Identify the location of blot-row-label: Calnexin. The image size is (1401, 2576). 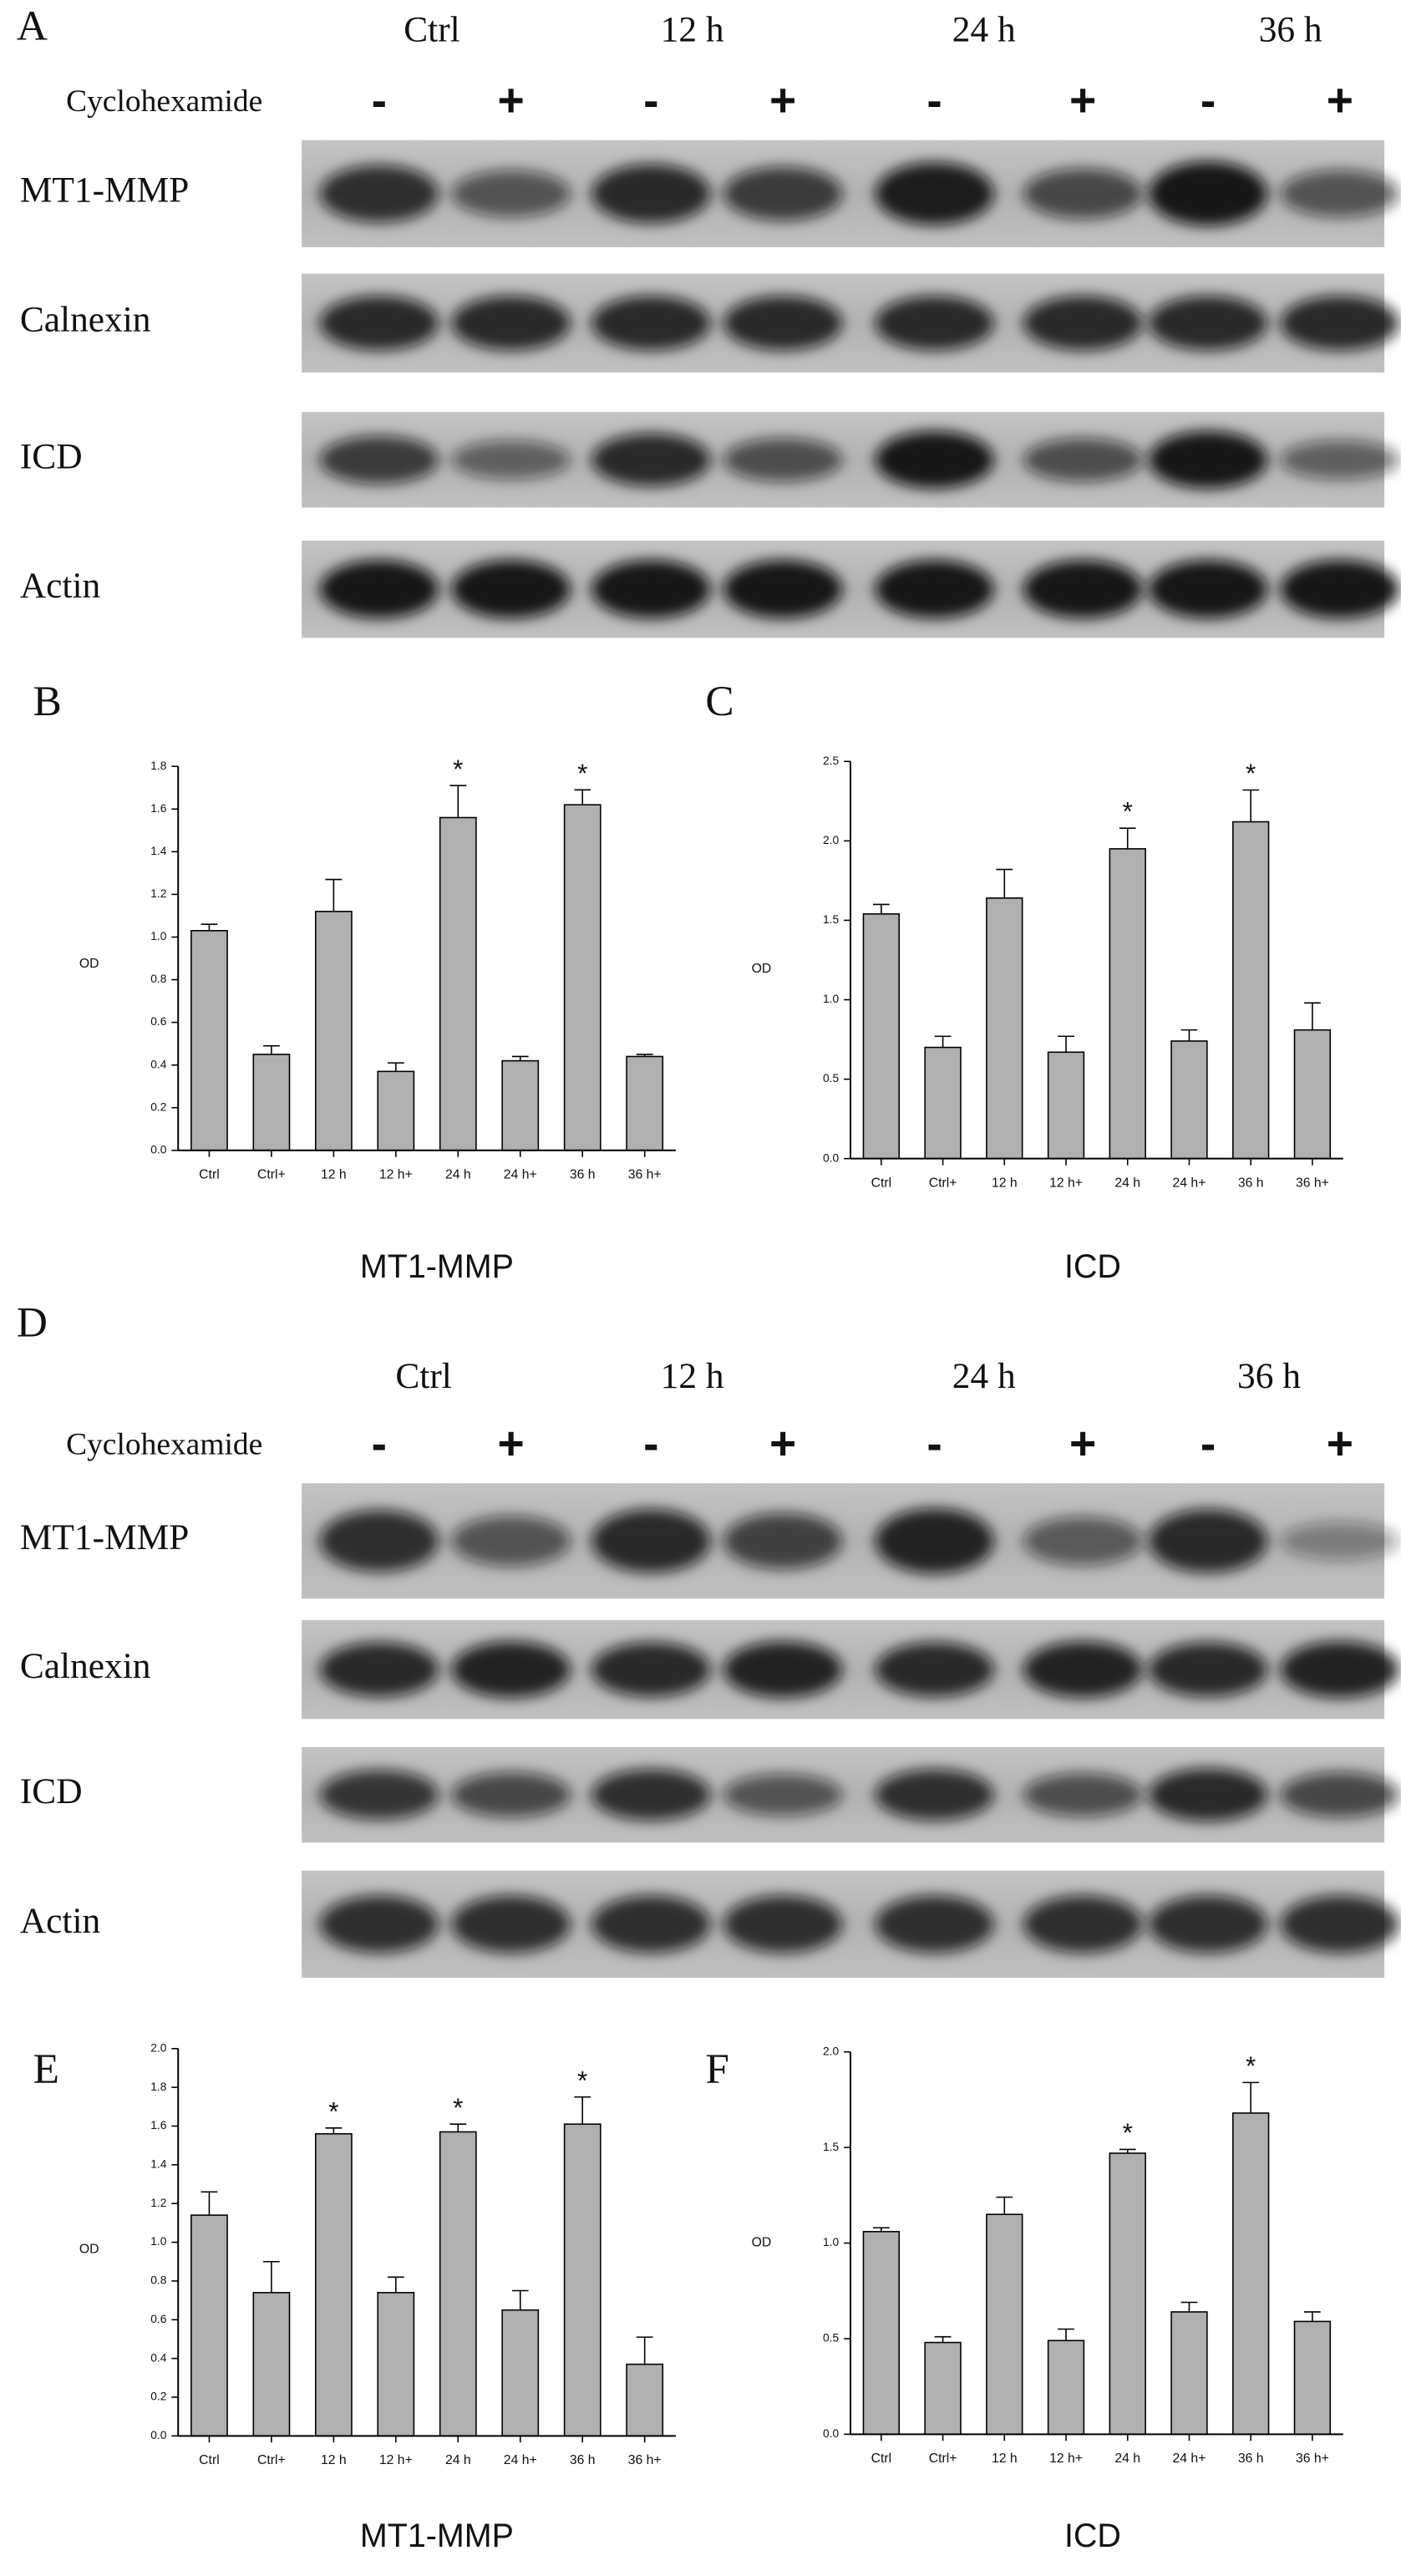
(85, 320).